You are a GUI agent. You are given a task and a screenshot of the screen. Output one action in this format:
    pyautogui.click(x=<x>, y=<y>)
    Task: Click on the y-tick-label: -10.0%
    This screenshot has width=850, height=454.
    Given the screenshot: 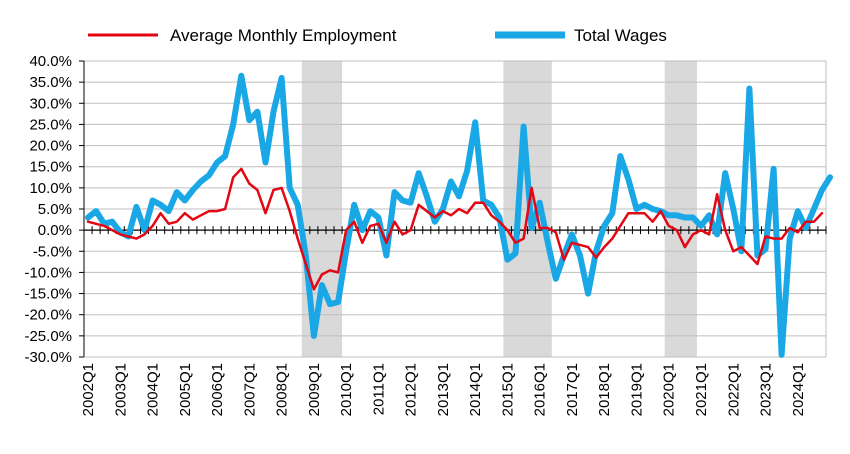 What is the action you would take?
    pyautogui.click(x=48, y=272)
    